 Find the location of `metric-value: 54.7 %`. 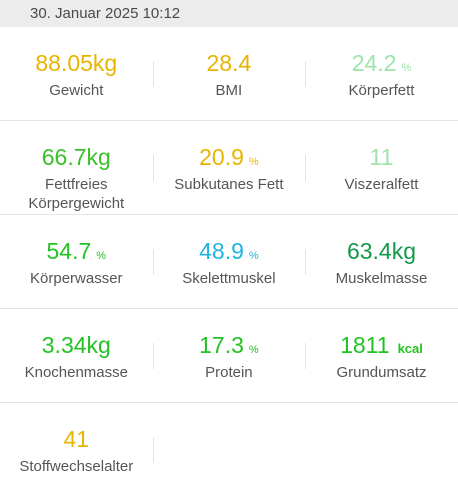

metric-value: 54.7 % is located at coordinates (77, 251).